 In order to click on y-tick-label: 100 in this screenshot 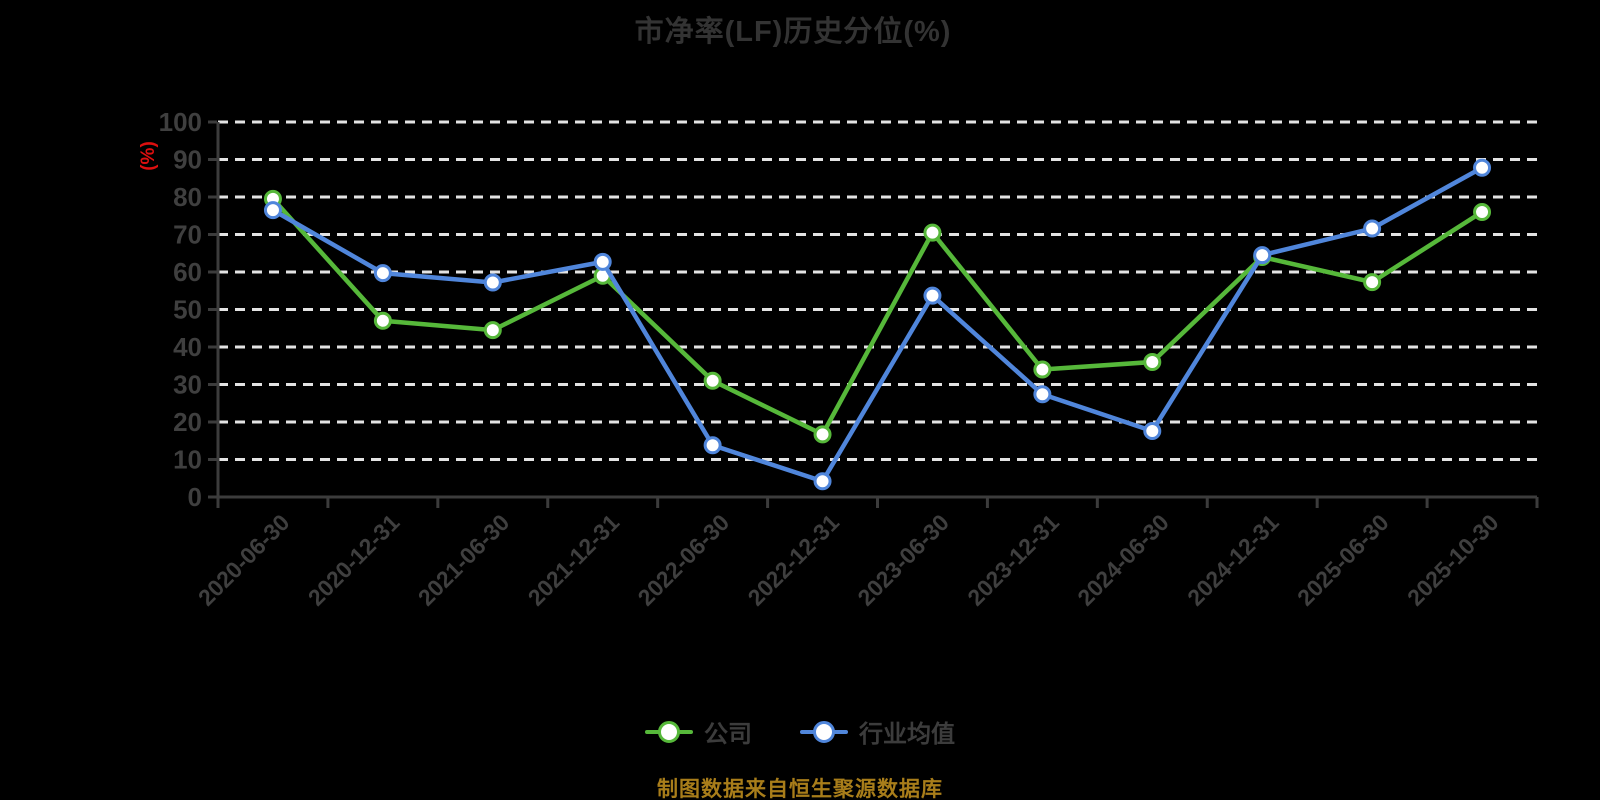, I will do `click(180, 122)`.